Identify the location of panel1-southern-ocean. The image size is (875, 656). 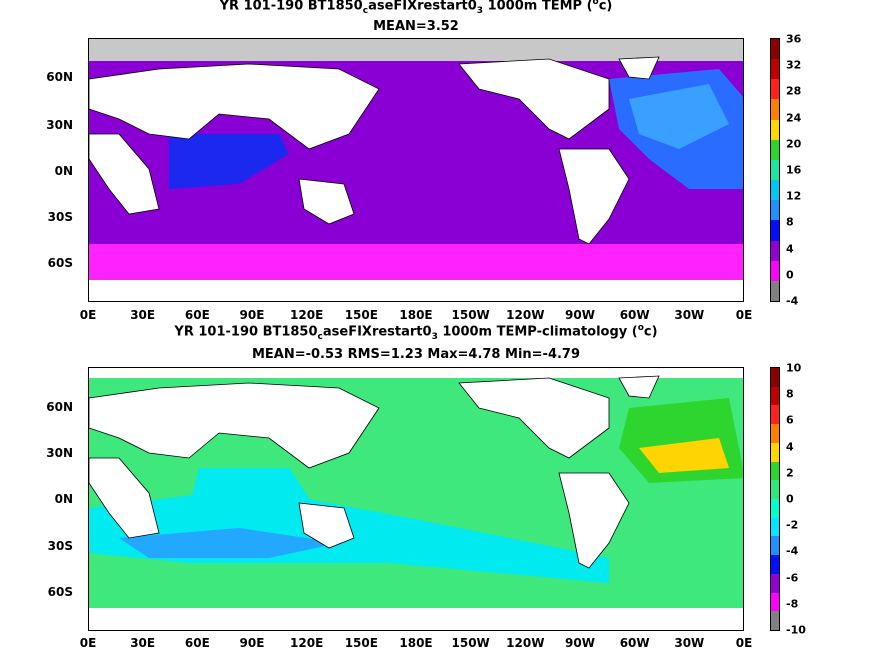
(416, 262).